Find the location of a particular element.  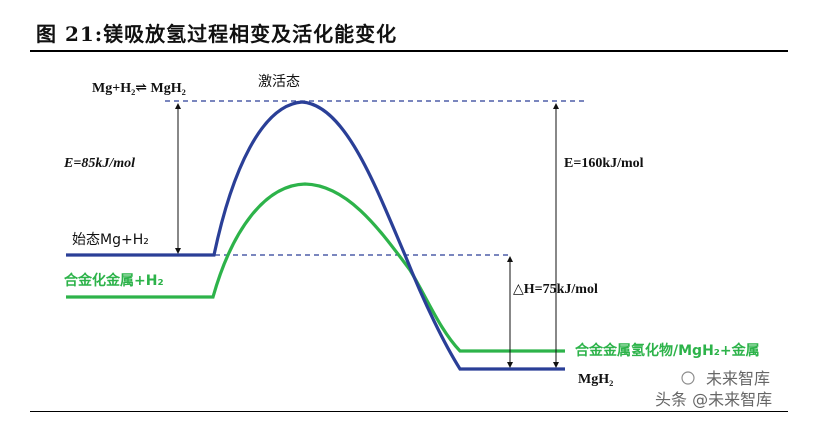

transition-state-label: 激活态 is located at coordinates (279, 81).